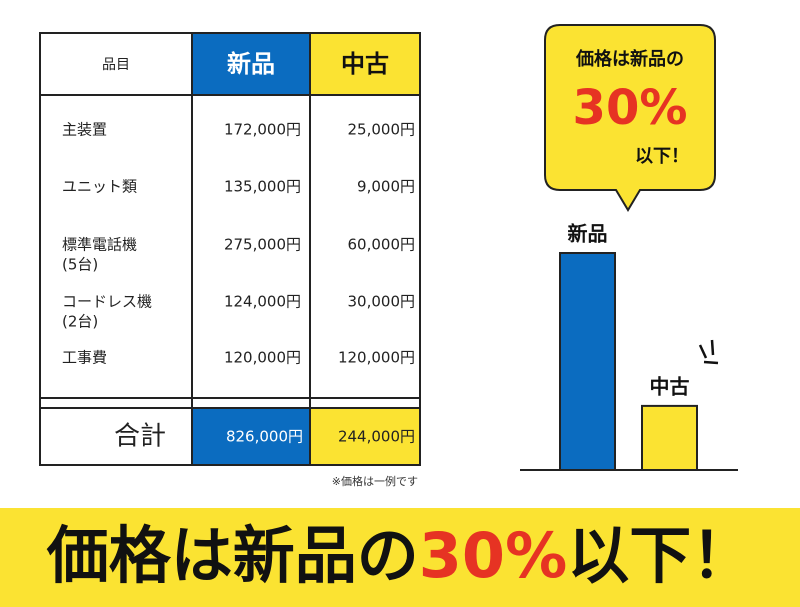 The image size is (800, 607). I want to click on total-cell-new, so click(251, 436).